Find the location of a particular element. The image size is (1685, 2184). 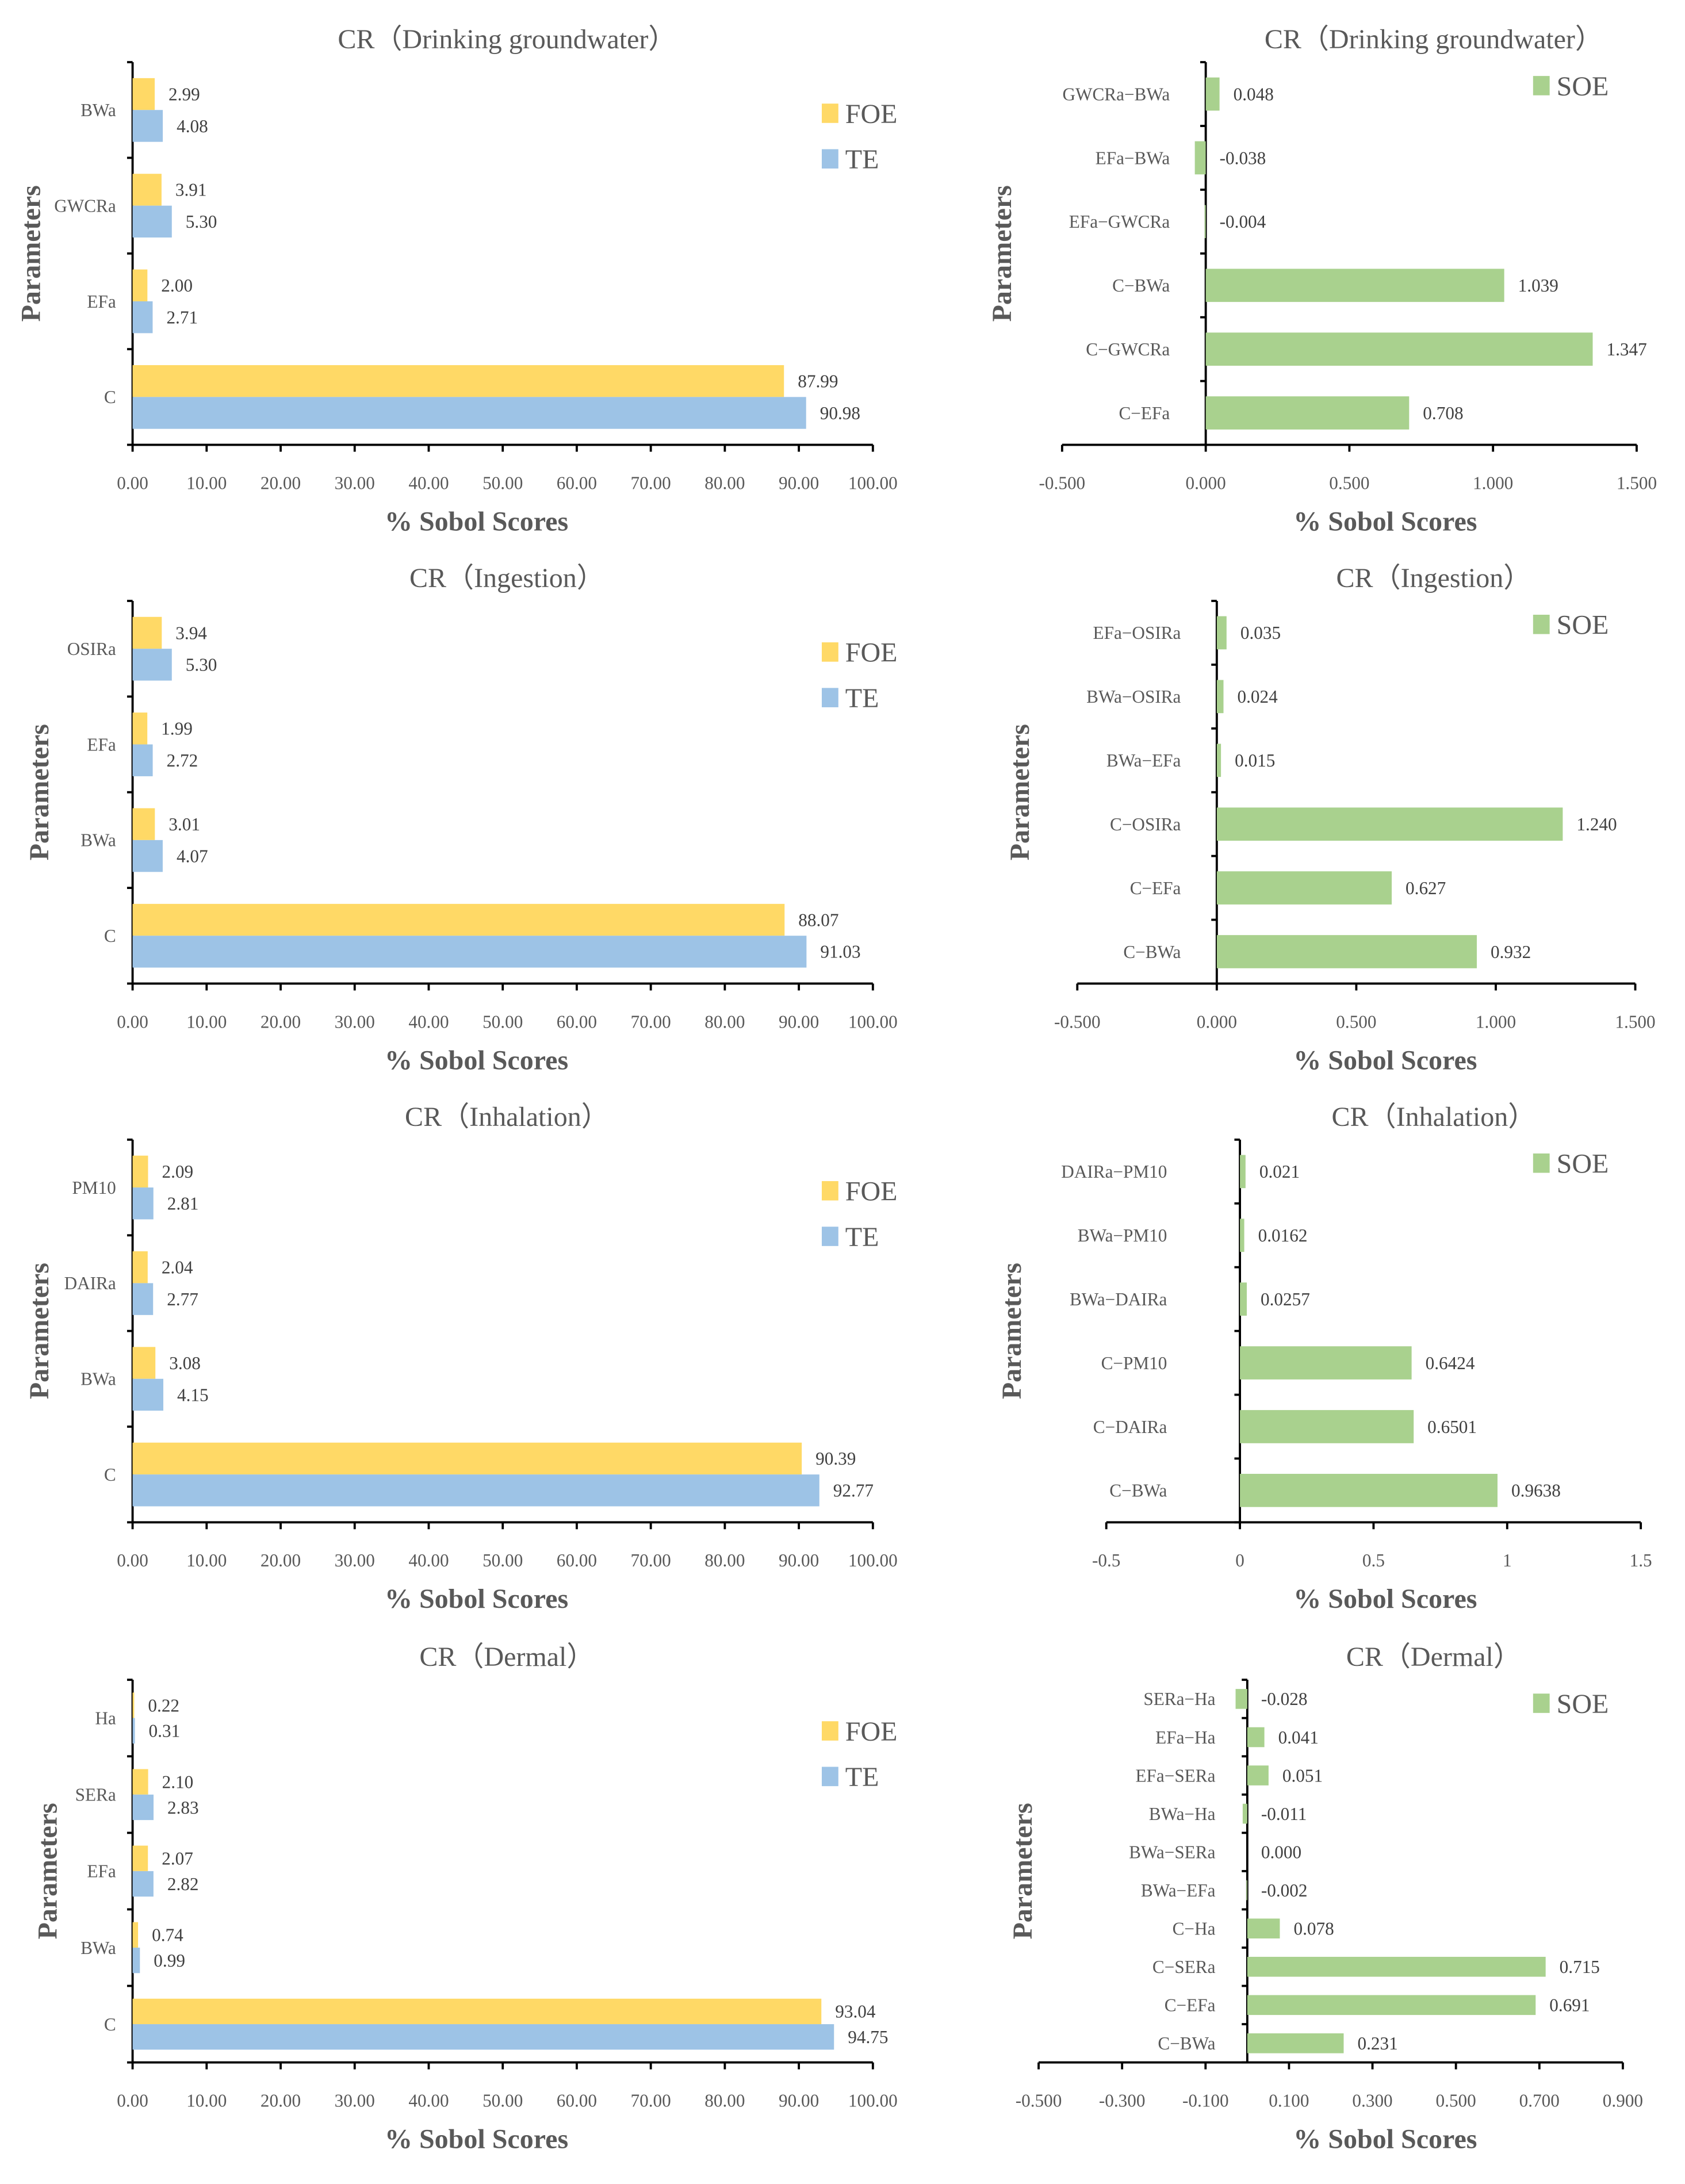

x-tick-label: 90.00 is located at coordinates (799, 2100).